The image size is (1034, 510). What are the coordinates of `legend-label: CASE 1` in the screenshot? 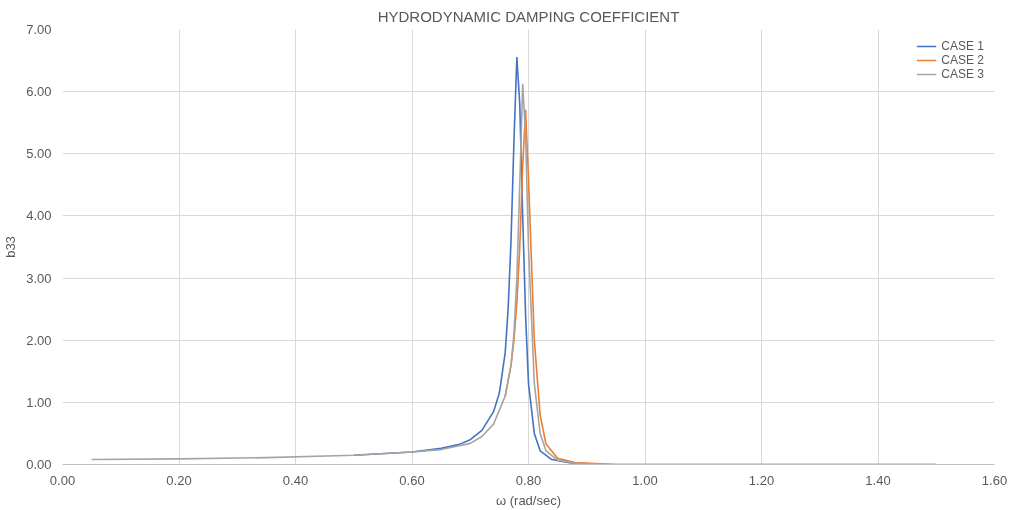 It's located at (962, 46).